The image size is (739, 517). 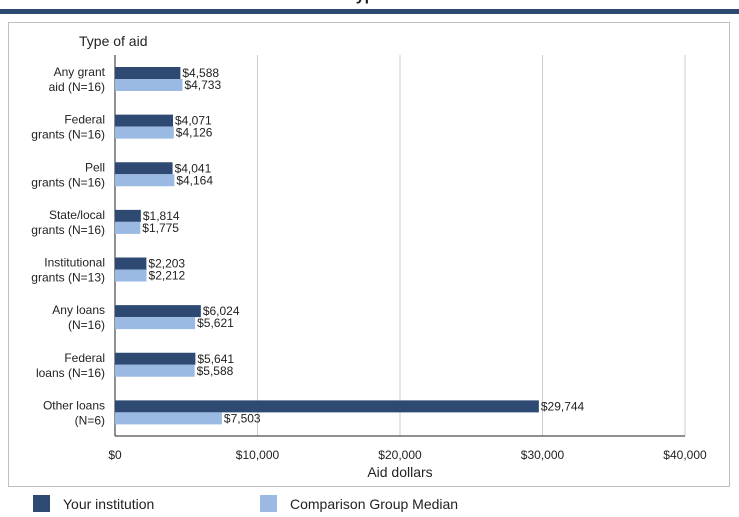 I want to click on chart-legend: Your institution Comparison Group Median, so click(x=369, y=501).